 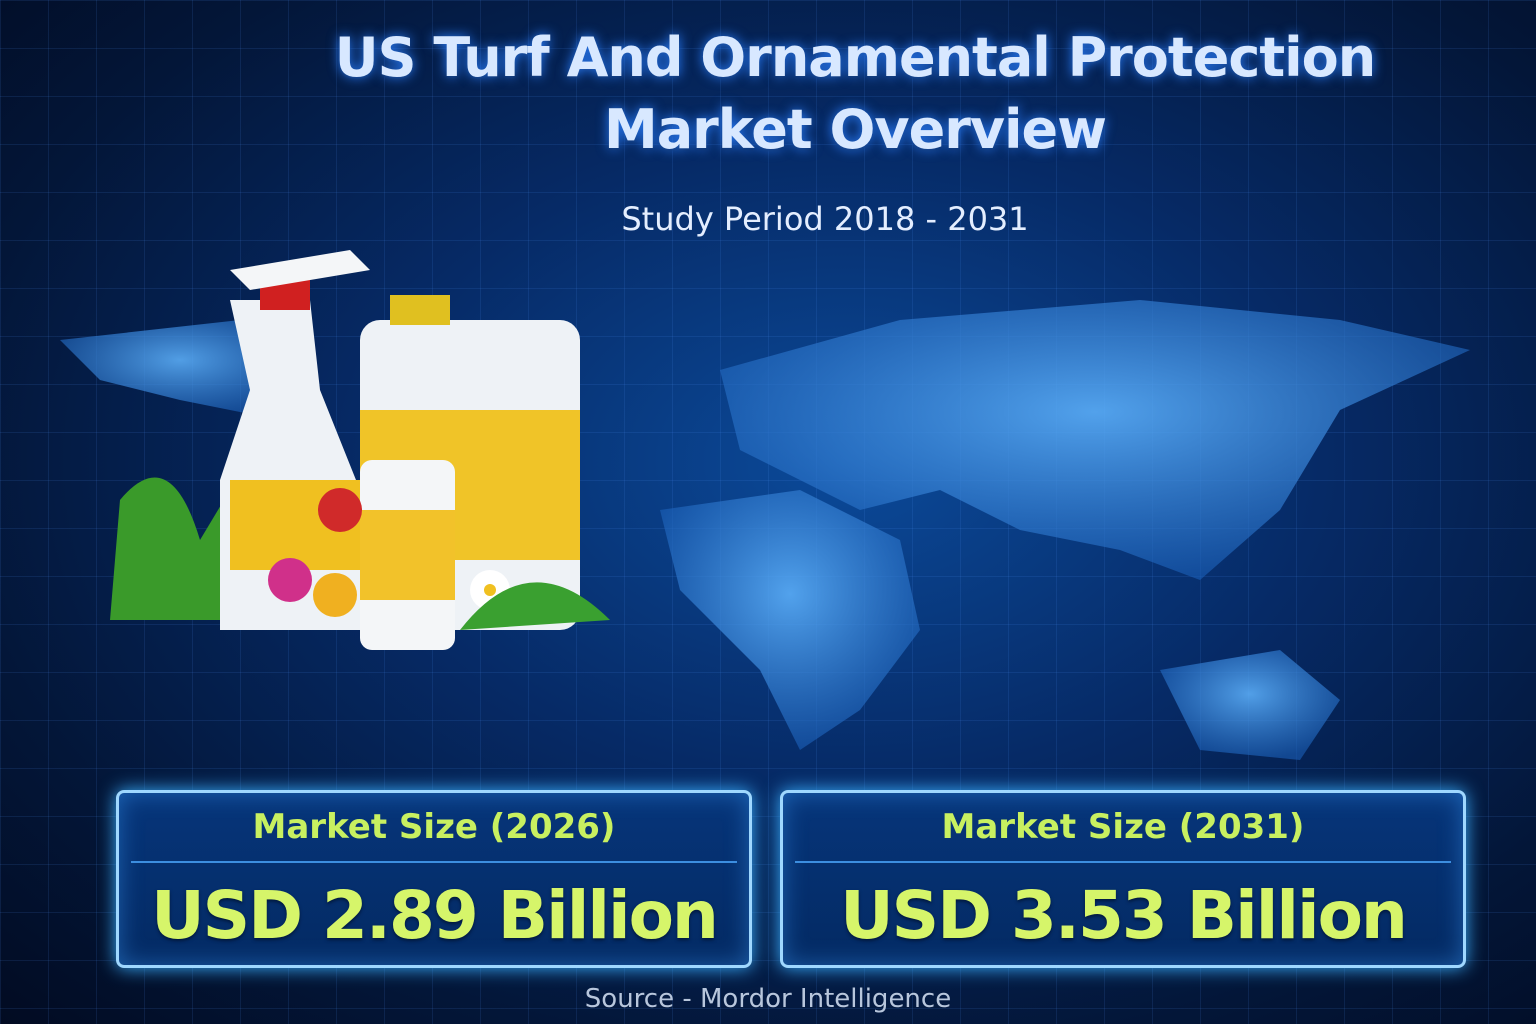 I want to click on study-period: Study Period 2018 - 2031, so click(x=825, y=219).